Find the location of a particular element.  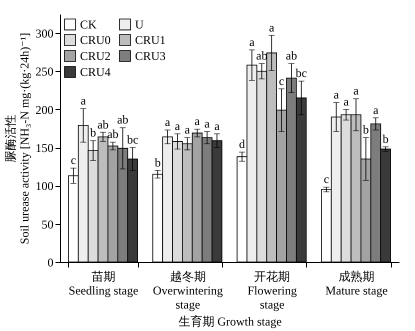

y-tick-label: 0 is located at coordinates (51, 263).